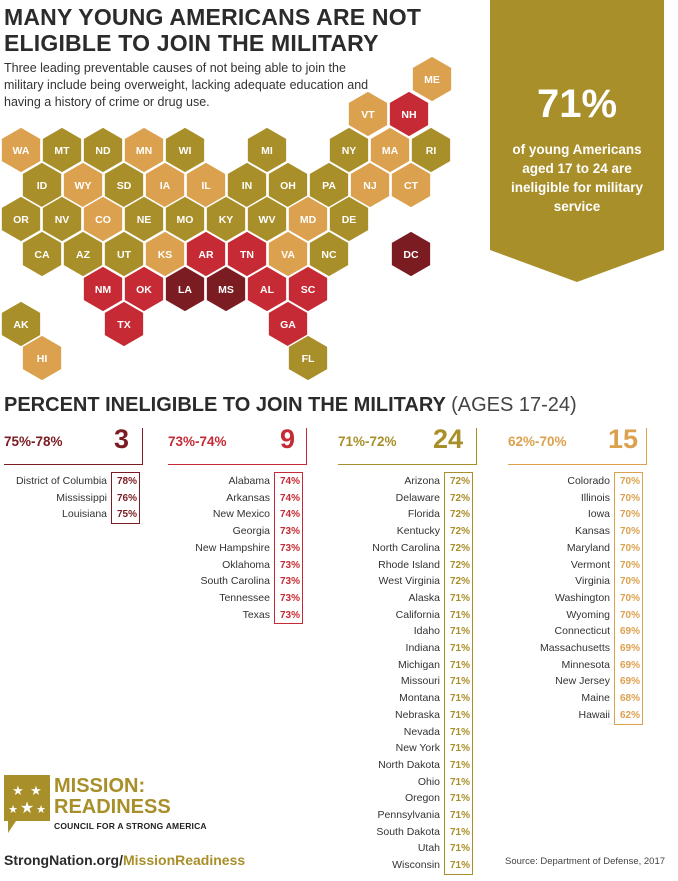 Image resolution: width=678 pixels, height=881 pixels. I want to click on table-row: Oklahoma 73%, so click(237, 565).